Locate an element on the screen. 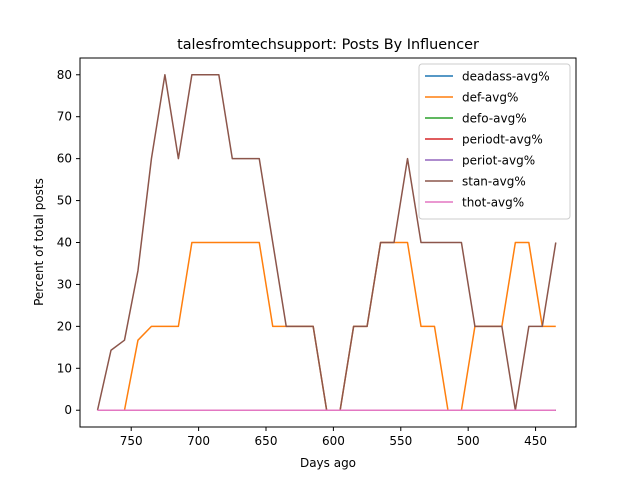  legend-entry-label: thot-avg% is located at coordinates (493, 203).